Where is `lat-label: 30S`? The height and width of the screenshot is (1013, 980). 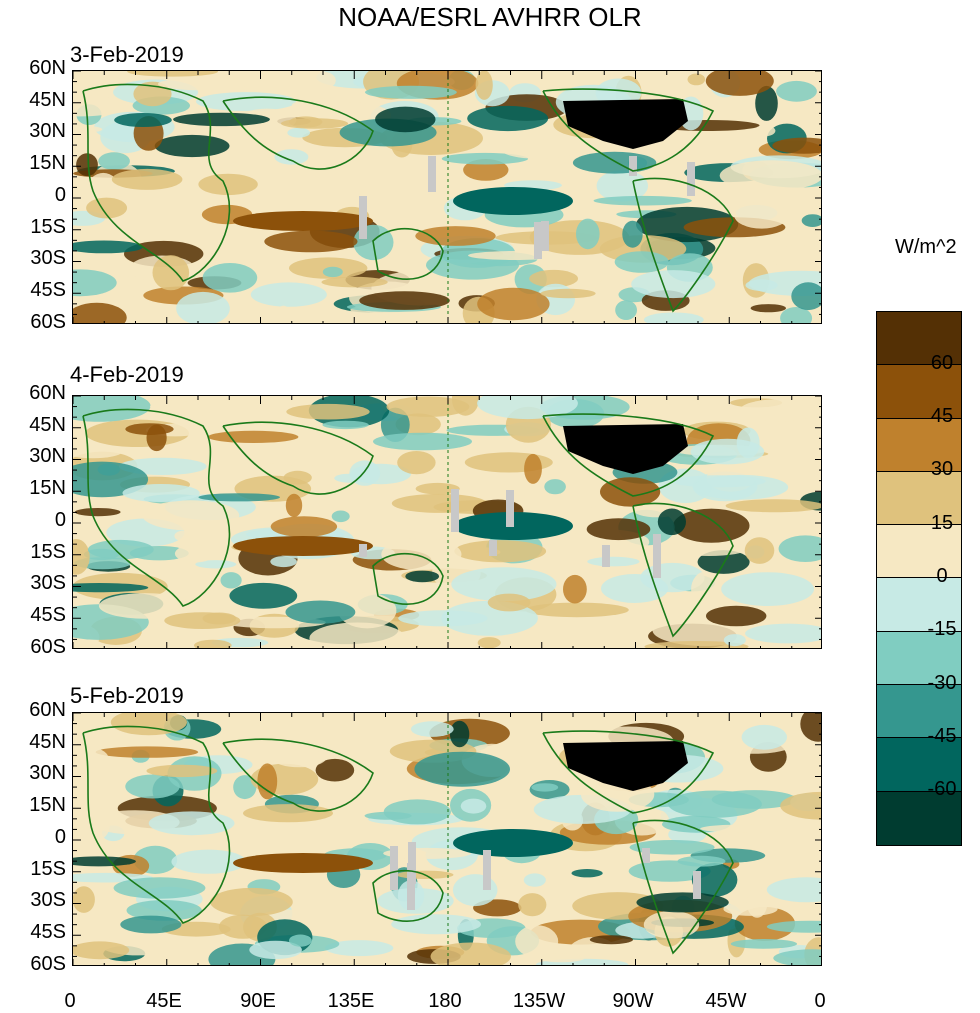
lat-label: 30S is located at coordinates (48, 900).